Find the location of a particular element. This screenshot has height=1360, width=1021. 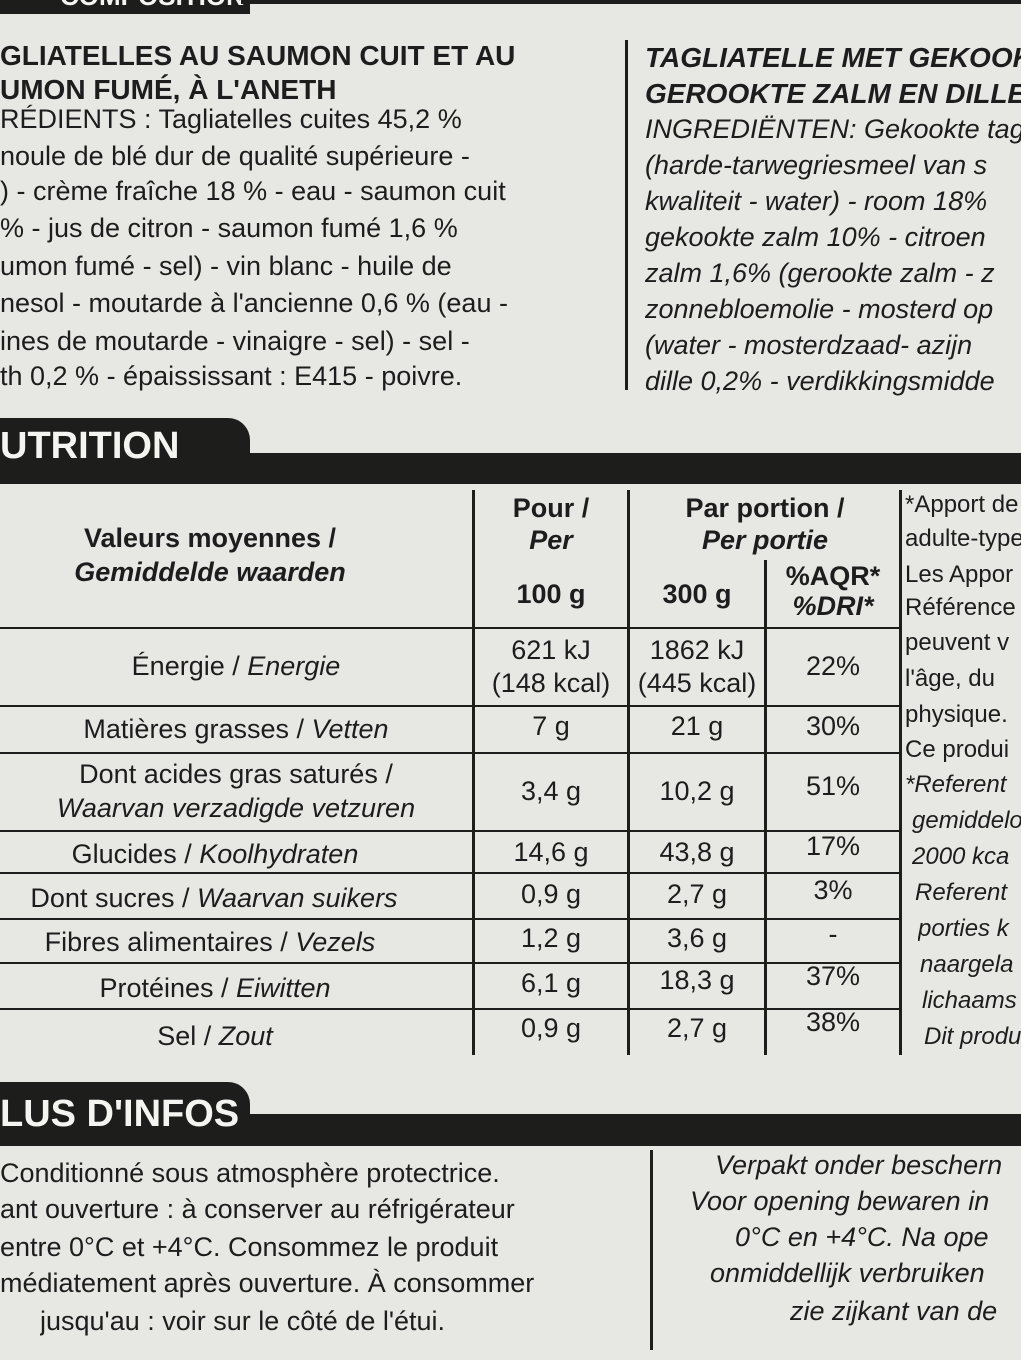

cell-per100: 14,6 g is located at coordinates (551, 852).